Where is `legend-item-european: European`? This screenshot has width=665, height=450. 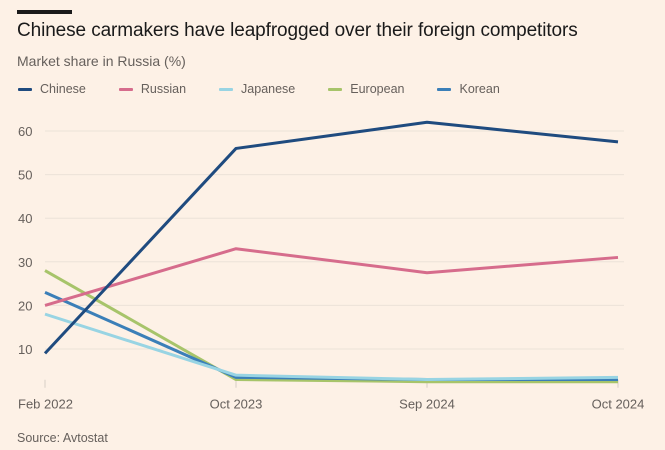
legend-item-european: European is located at coordinates (366, 89).